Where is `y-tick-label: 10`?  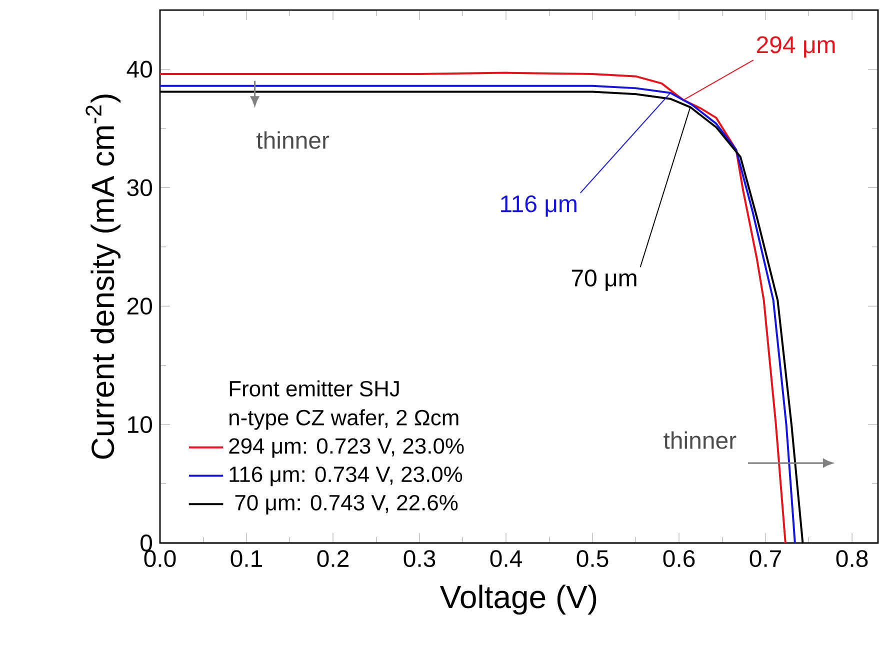 y-tick-label: 10 is located at coordinates (140, 425).